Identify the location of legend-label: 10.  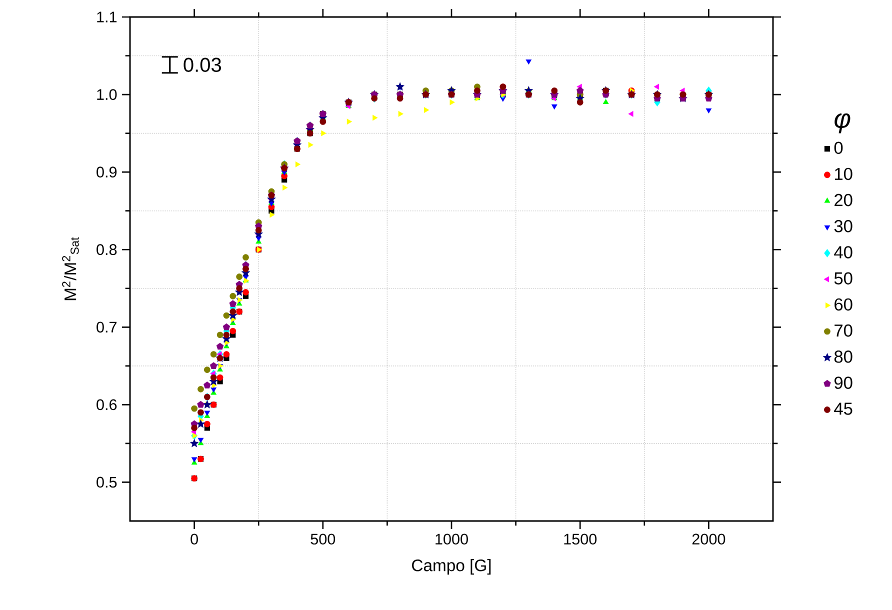
(843, 174).